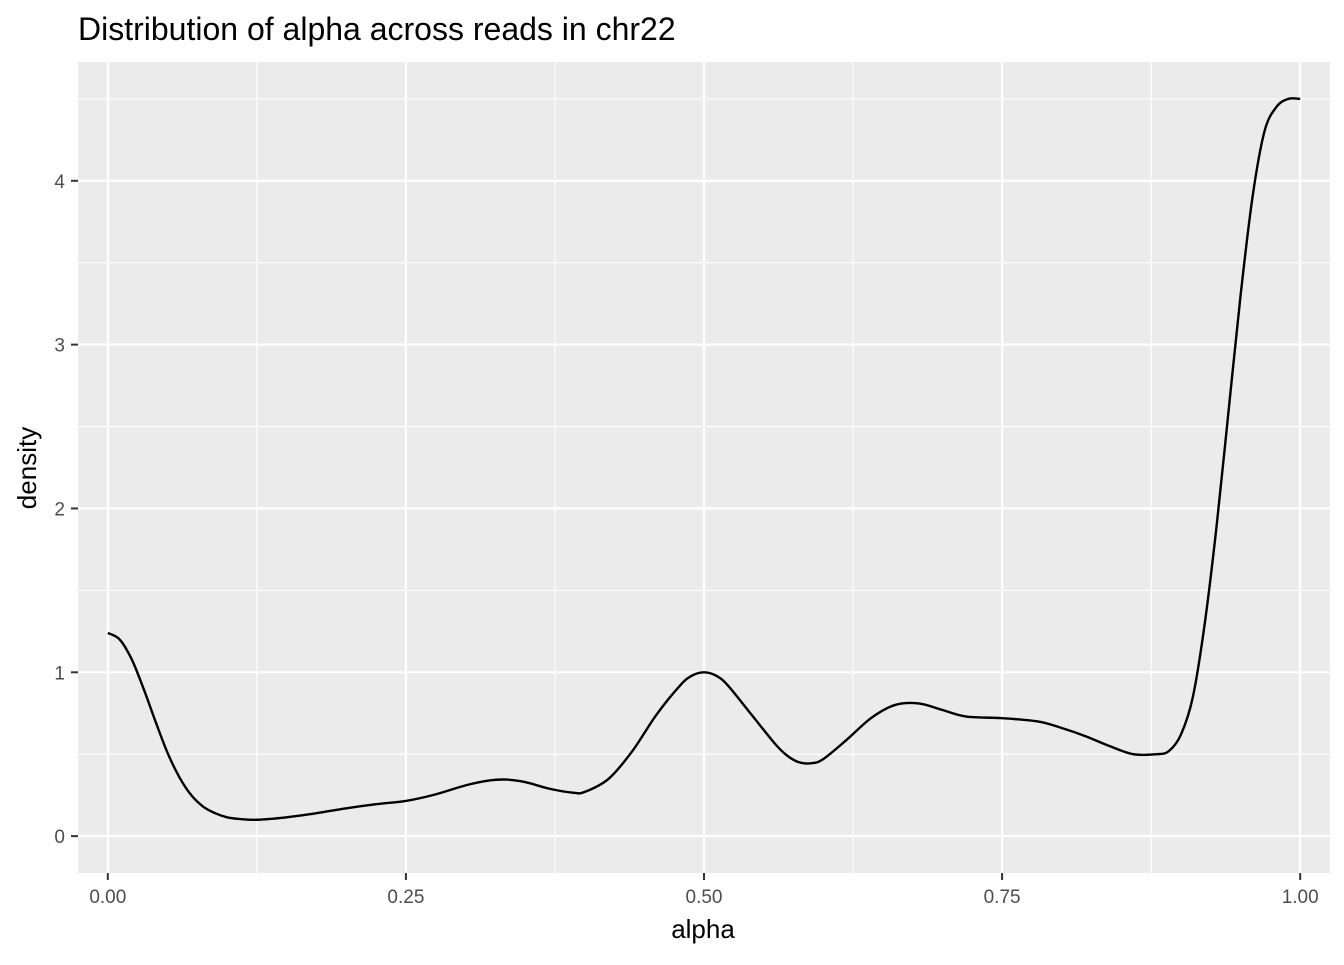 This screenshot has width=1344, height=965. I want to click on y-tick-label: 2, so click(59, 509).